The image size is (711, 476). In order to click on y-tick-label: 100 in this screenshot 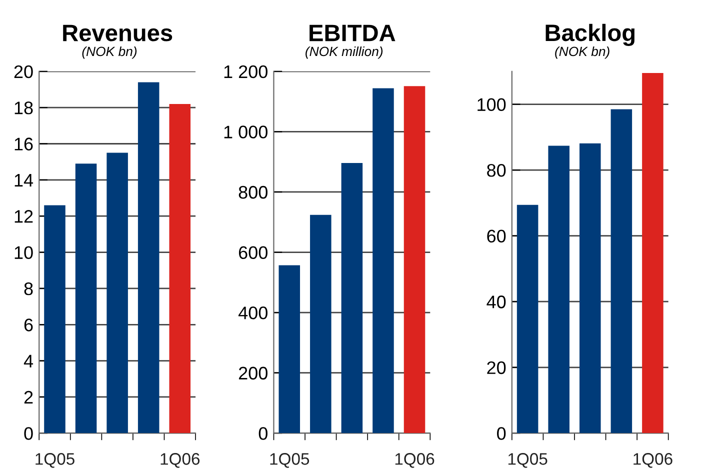, I will do `click(492, 105)`.